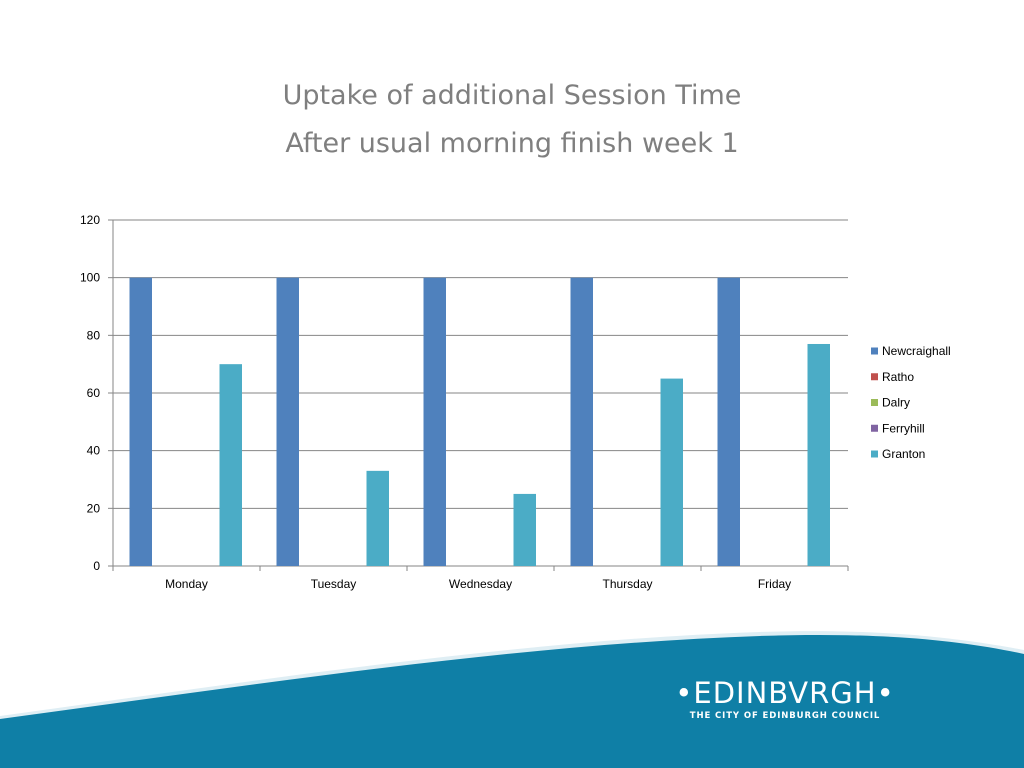 The width and height of the screenshot is (1024, 768). Describe the element at coordinates (90, 278) in the screenshot. I see `y-tick-label: 100` at that location.